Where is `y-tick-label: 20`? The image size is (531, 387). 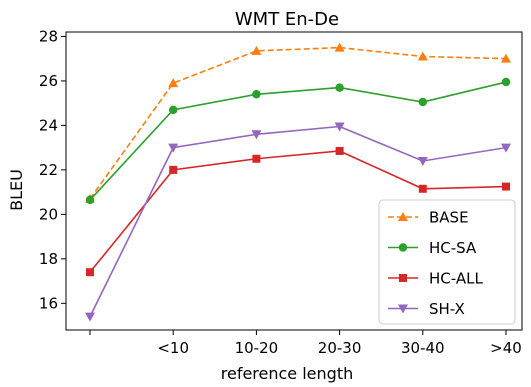 y-tick-label: 20 is located at coordinates (48, 214).